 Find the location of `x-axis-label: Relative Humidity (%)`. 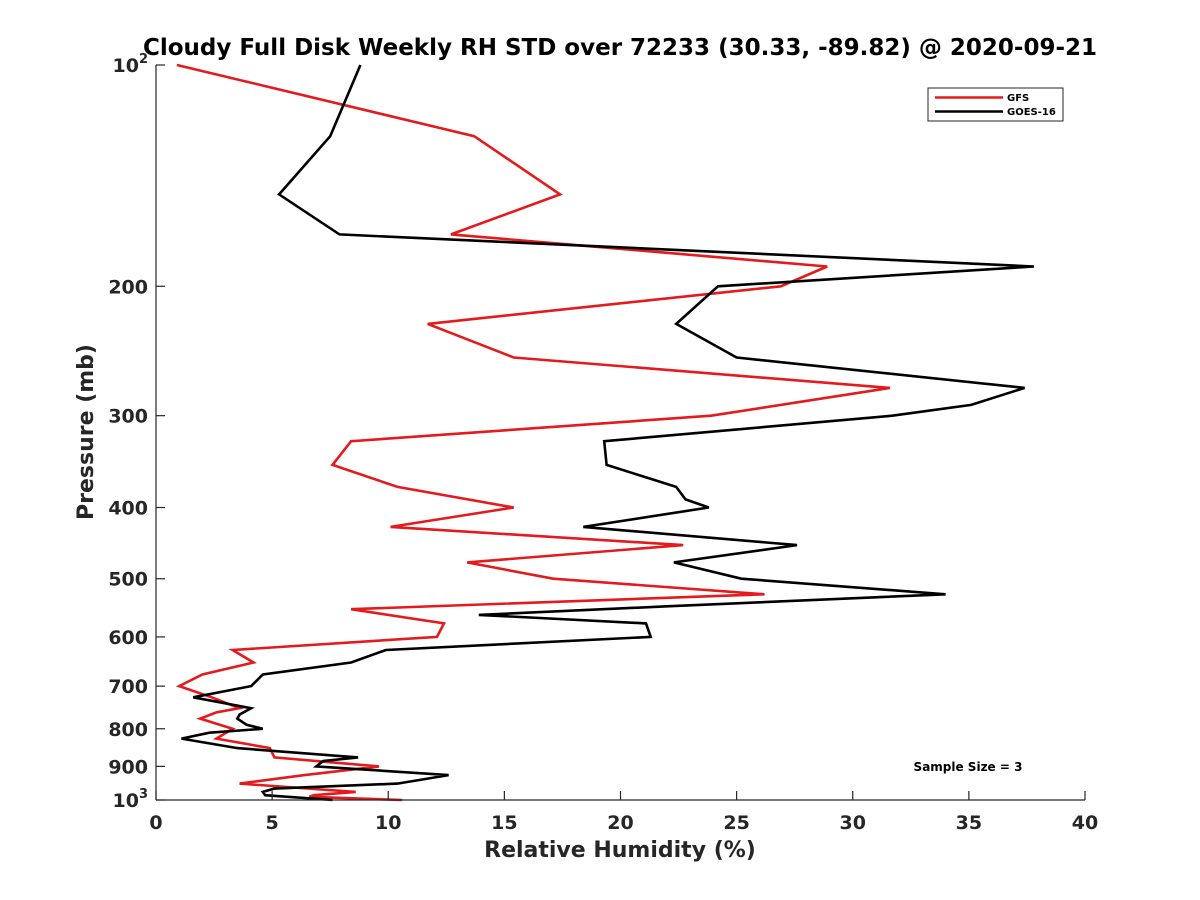

x-axis-label: Relative Humidity (%) is located at coordinates (620, 850).